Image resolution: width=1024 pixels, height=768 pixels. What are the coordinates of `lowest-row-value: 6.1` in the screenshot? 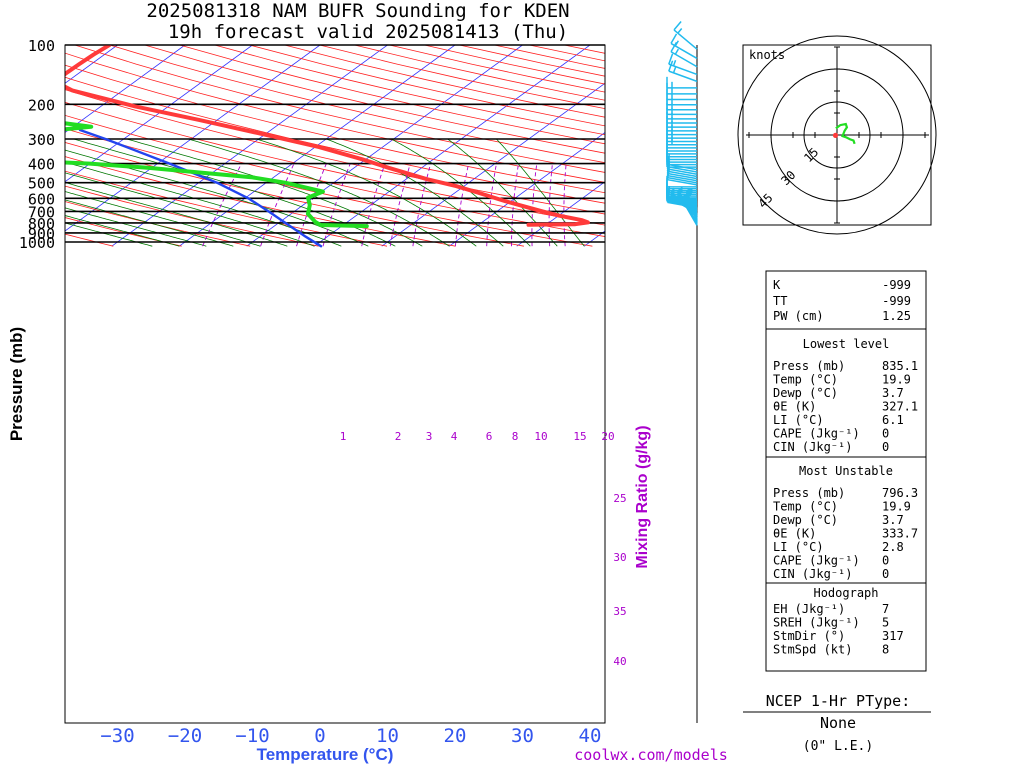 It's located at (893, 420).